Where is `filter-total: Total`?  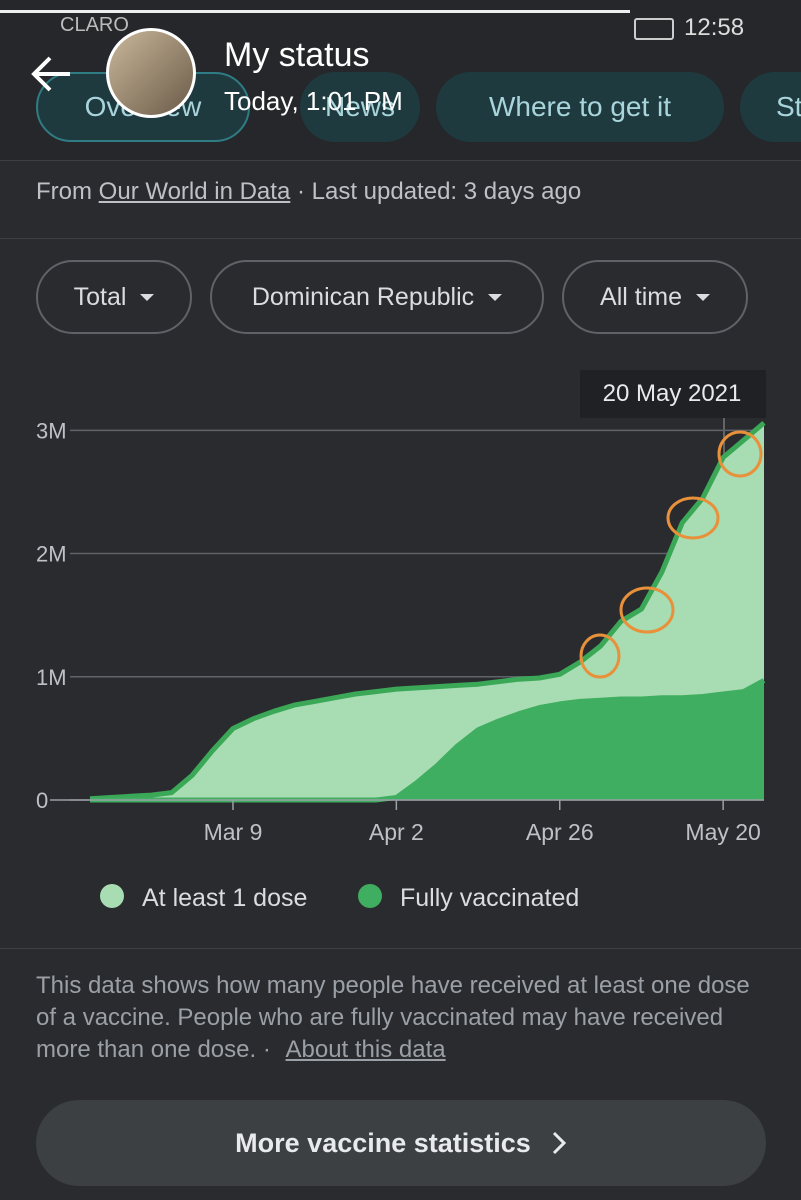
filter-total: Total is located at coordinates (114, 297).